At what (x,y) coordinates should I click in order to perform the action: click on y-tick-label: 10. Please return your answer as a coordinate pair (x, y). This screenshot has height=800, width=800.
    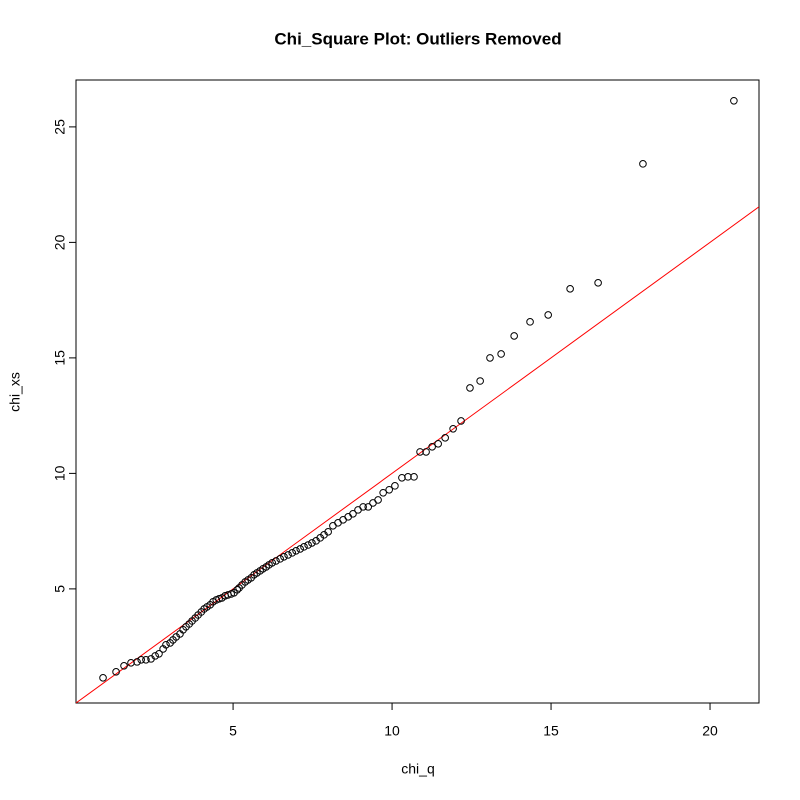
    Looking at the image, I should click on (60, 473).